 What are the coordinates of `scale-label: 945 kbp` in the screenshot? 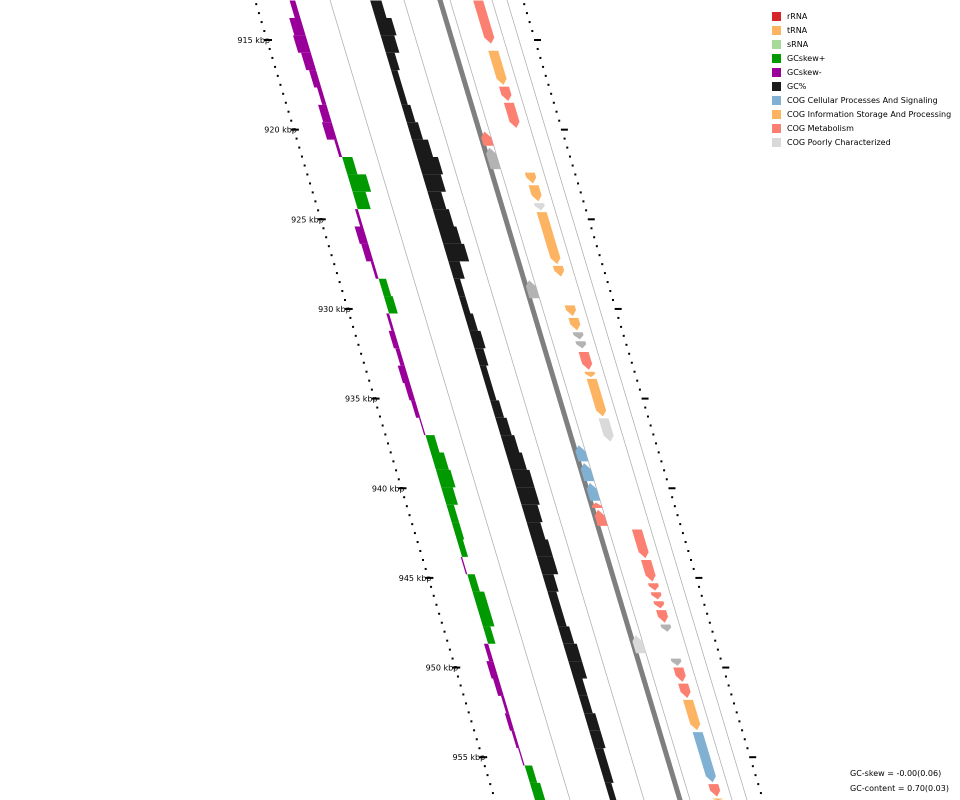 It's located at (415, 578).